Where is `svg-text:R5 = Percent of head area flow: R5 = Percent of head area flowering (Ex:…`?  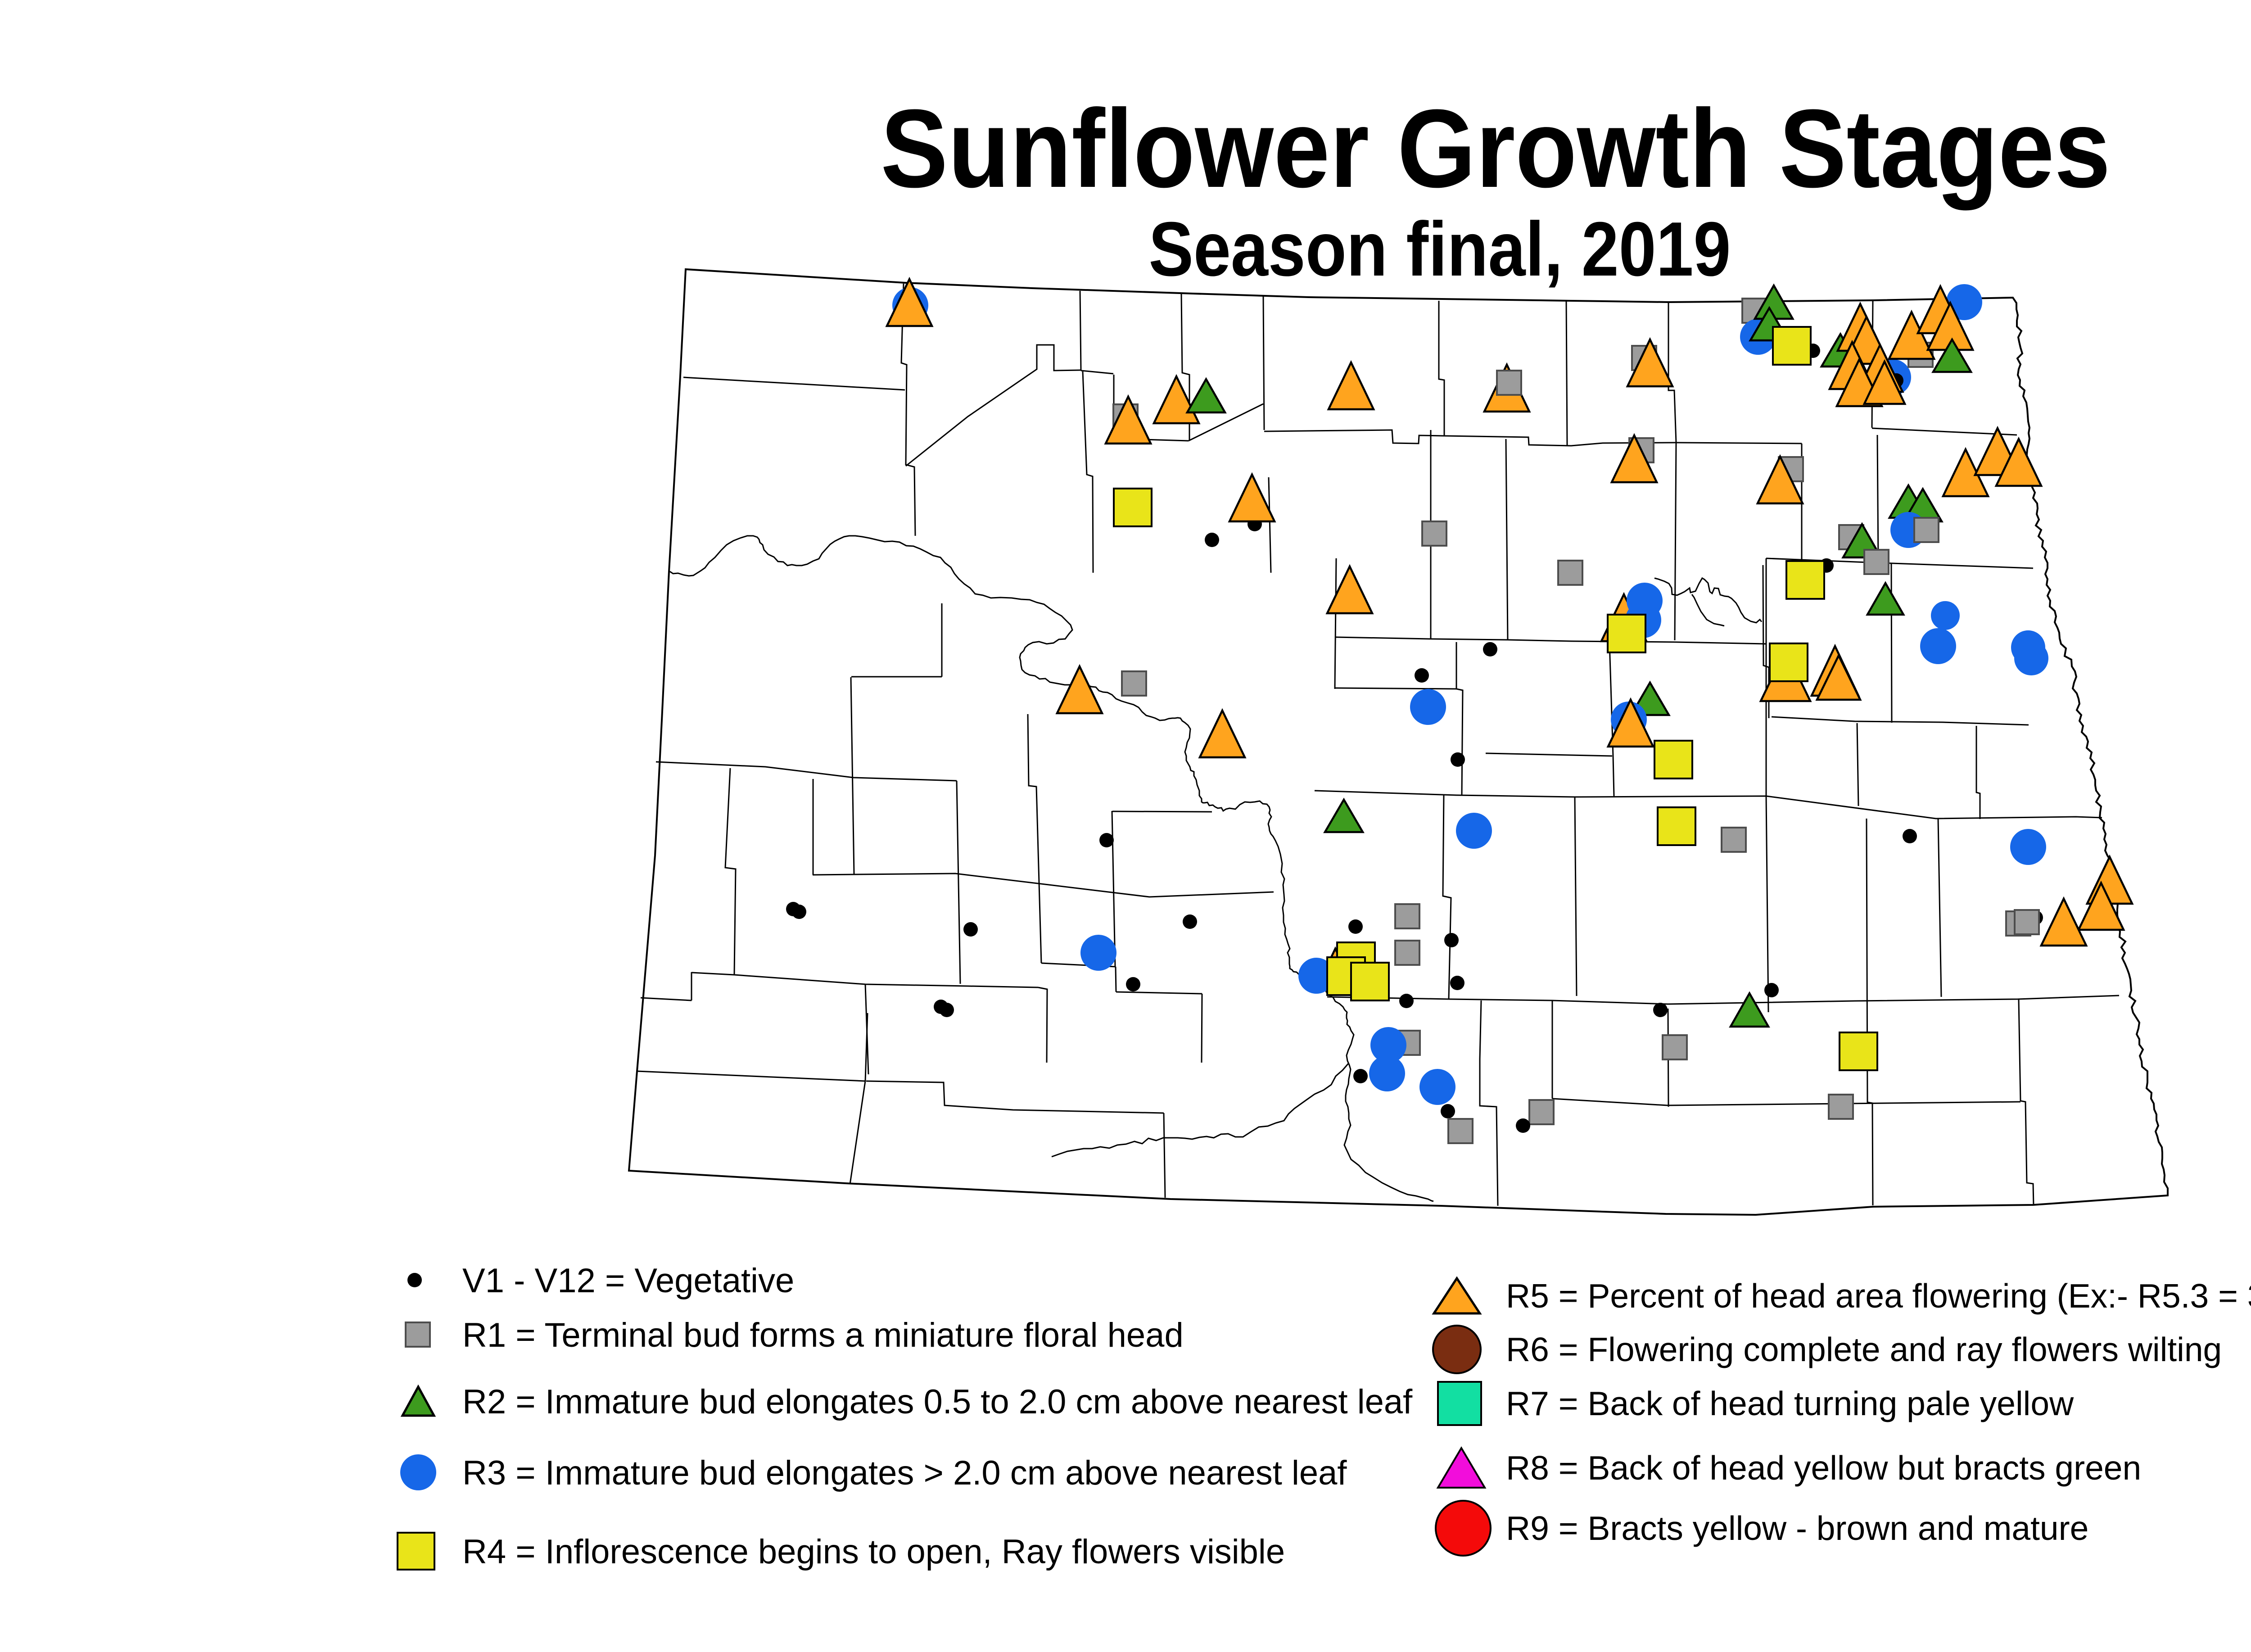 svg-text:R5 = Percent of head area flow: R5 = Percent of head area flowering (Ex:… is located at coordinates (1878, 1296).